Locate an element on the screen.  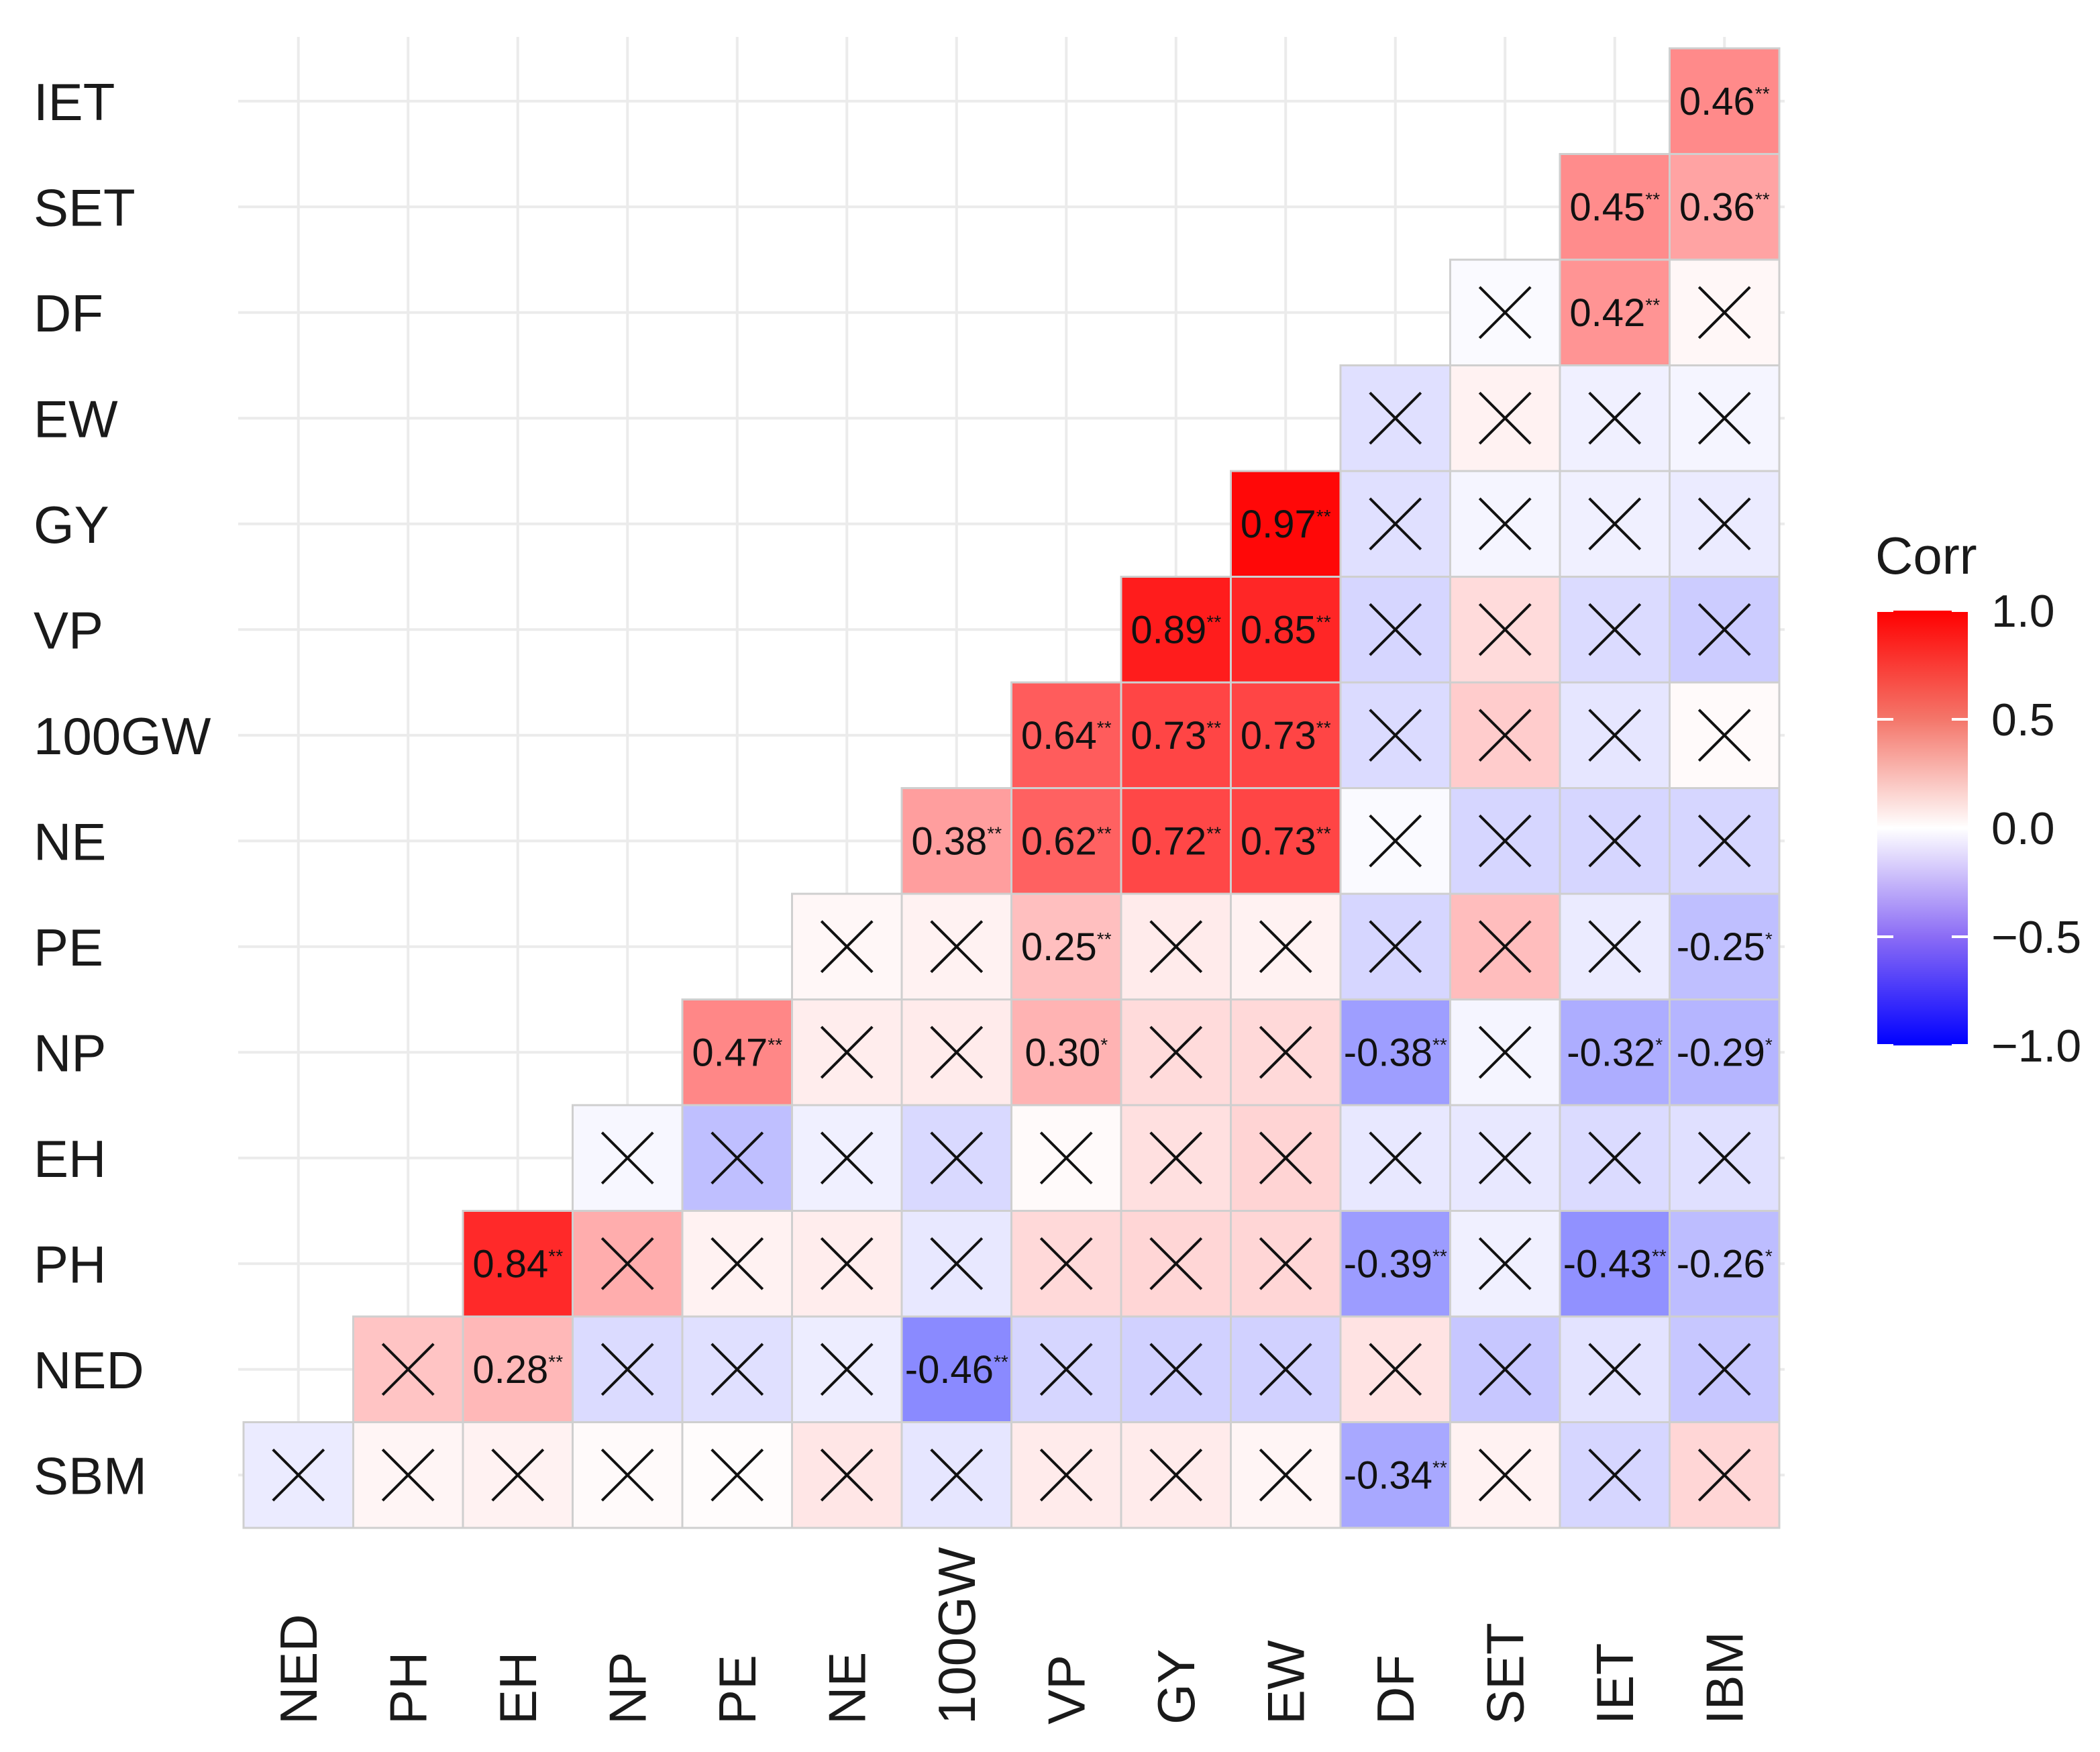
cell-pe-iet is located at coordinates (1615, 946).